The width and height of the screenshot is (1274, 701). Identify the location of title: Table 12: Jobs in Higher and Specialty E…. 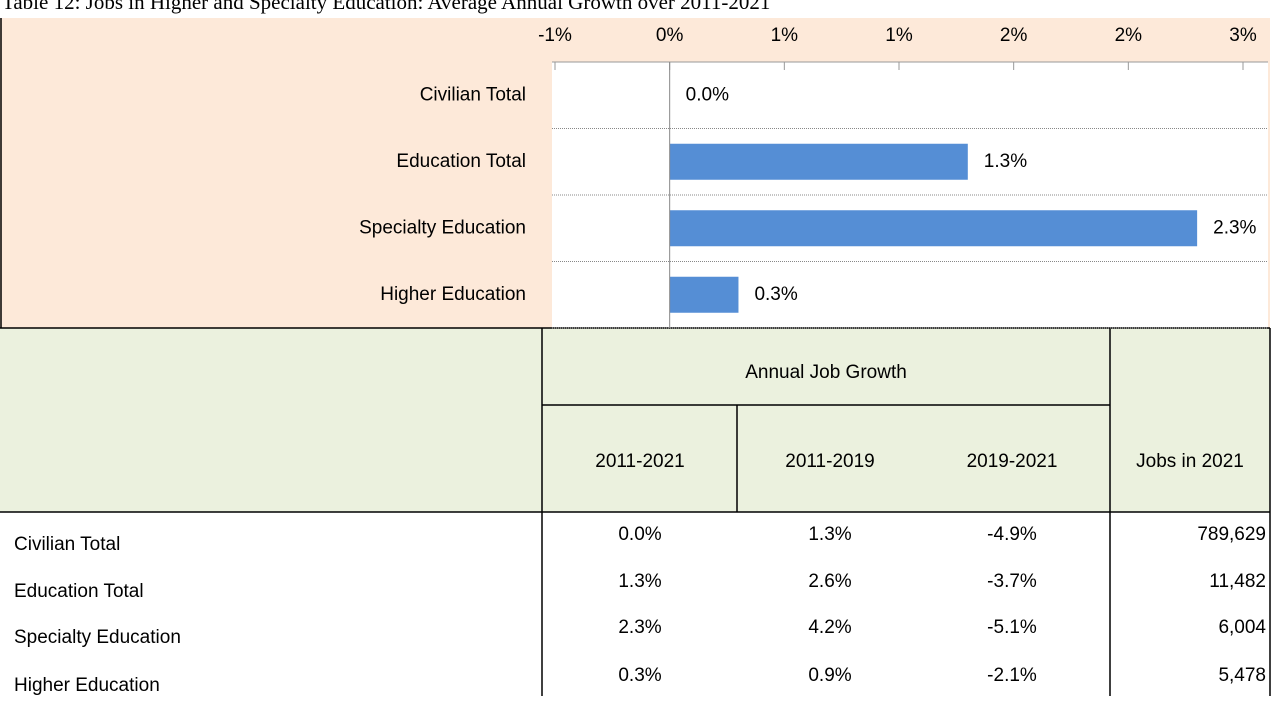
(386, 7).